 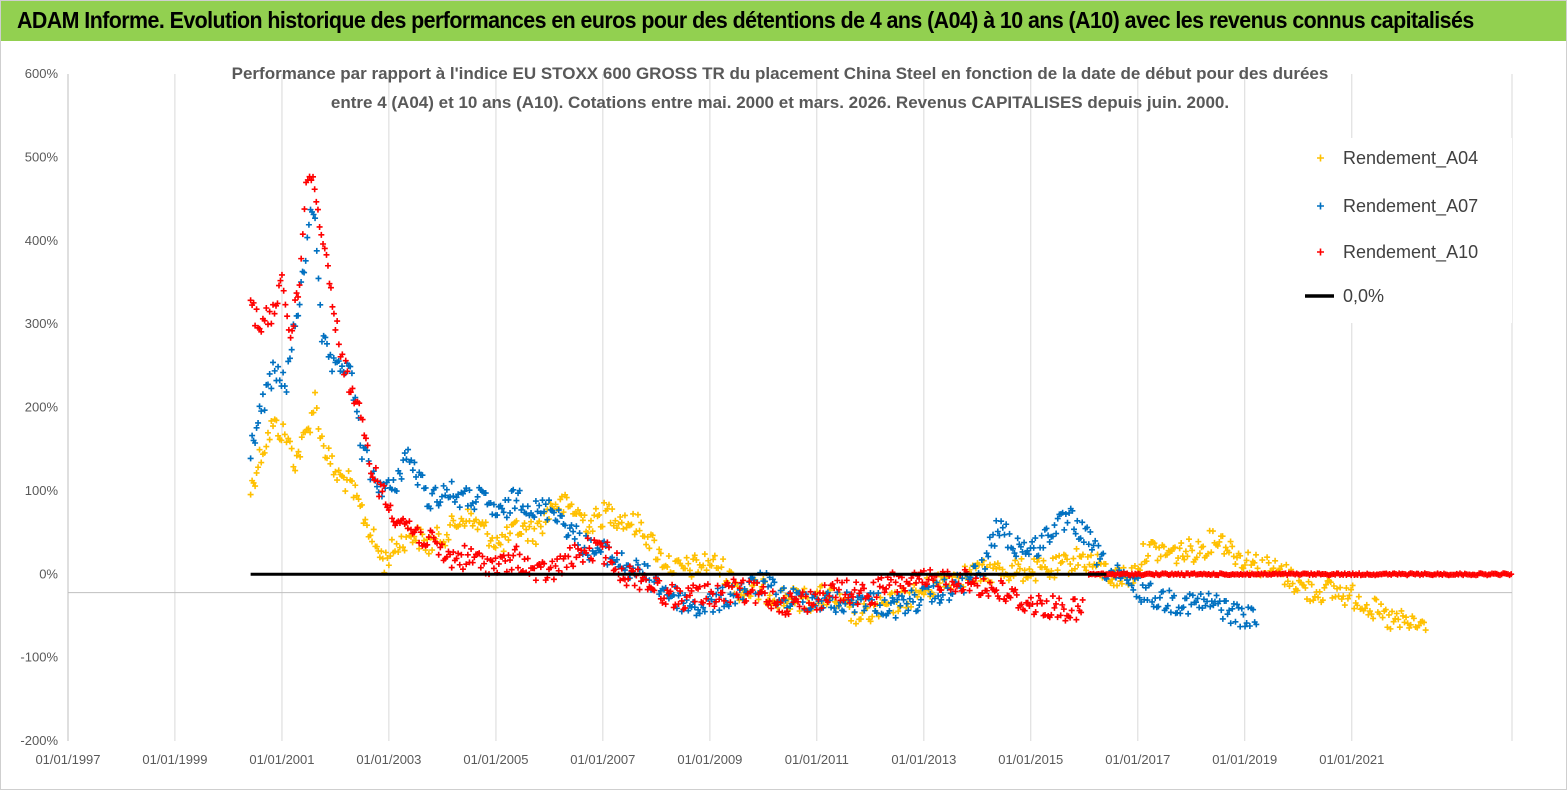 What do you see at coordinates (1410, 206) in the screenshot?
I see `legend-label: Rendement_A07` at bounding box center [1410, 206].